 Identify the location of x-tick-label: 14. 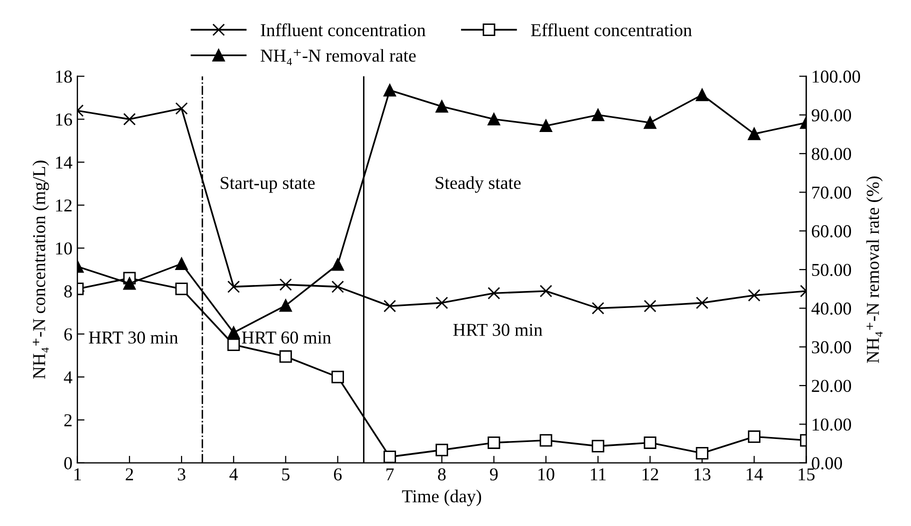
(754, 474).